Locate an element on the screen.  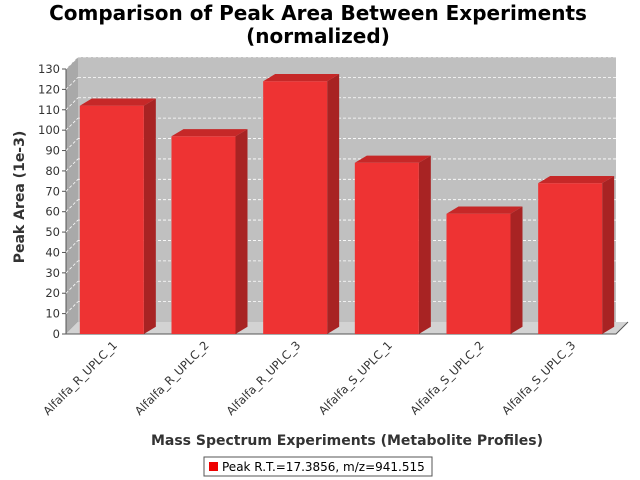
y-tick-label: 90 is located at coordinates (52, 151).